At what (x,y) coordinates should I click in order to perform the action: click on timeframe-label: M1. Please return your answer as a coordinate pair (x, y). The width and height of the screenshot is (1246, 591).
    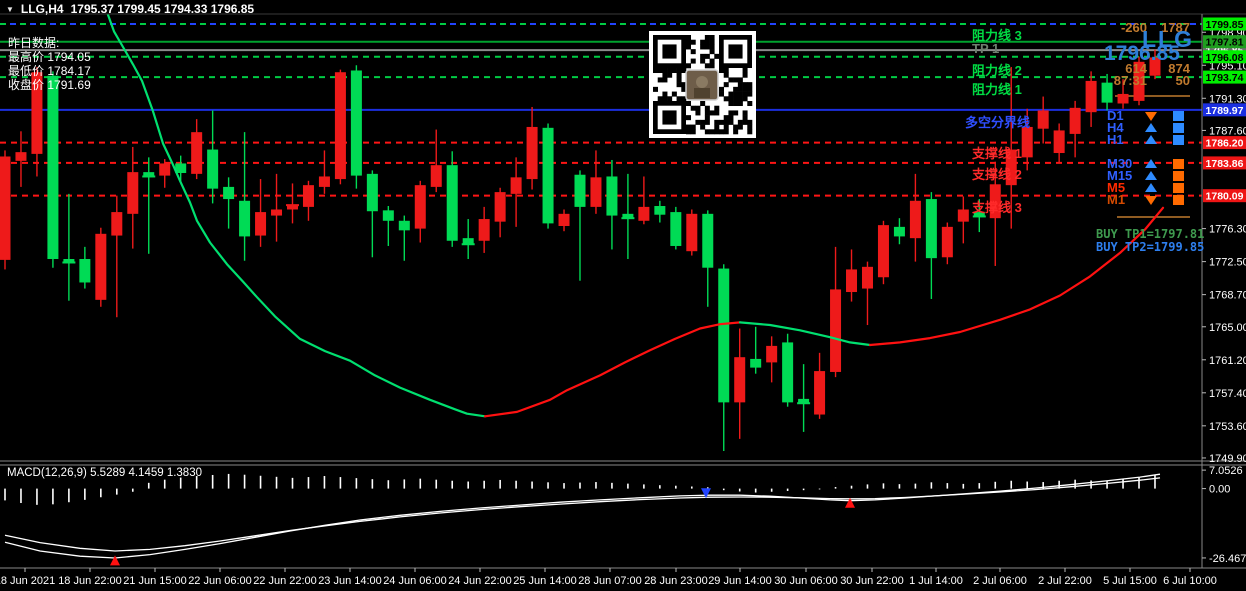
    Looking at the image, I should click on (1116, 199).